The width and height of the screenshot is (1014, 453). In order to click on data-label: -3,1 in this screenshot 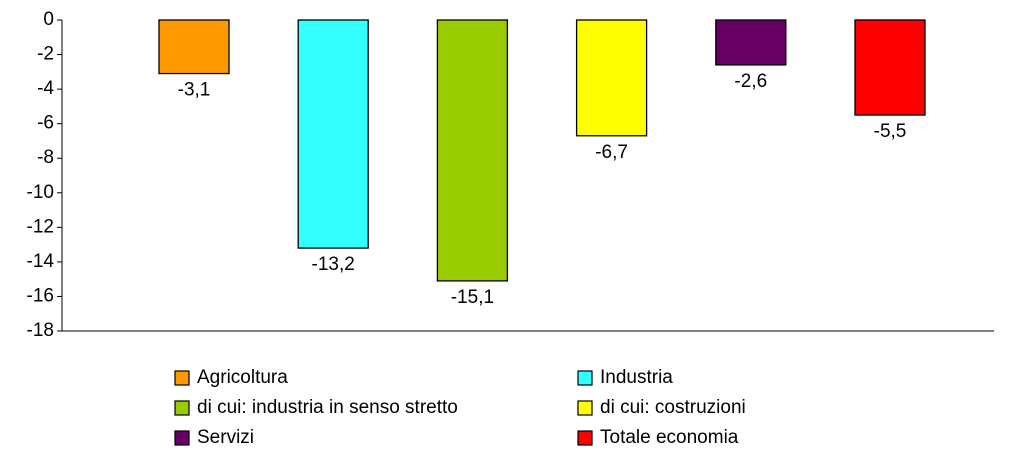, I will do `click(194, 90)`.